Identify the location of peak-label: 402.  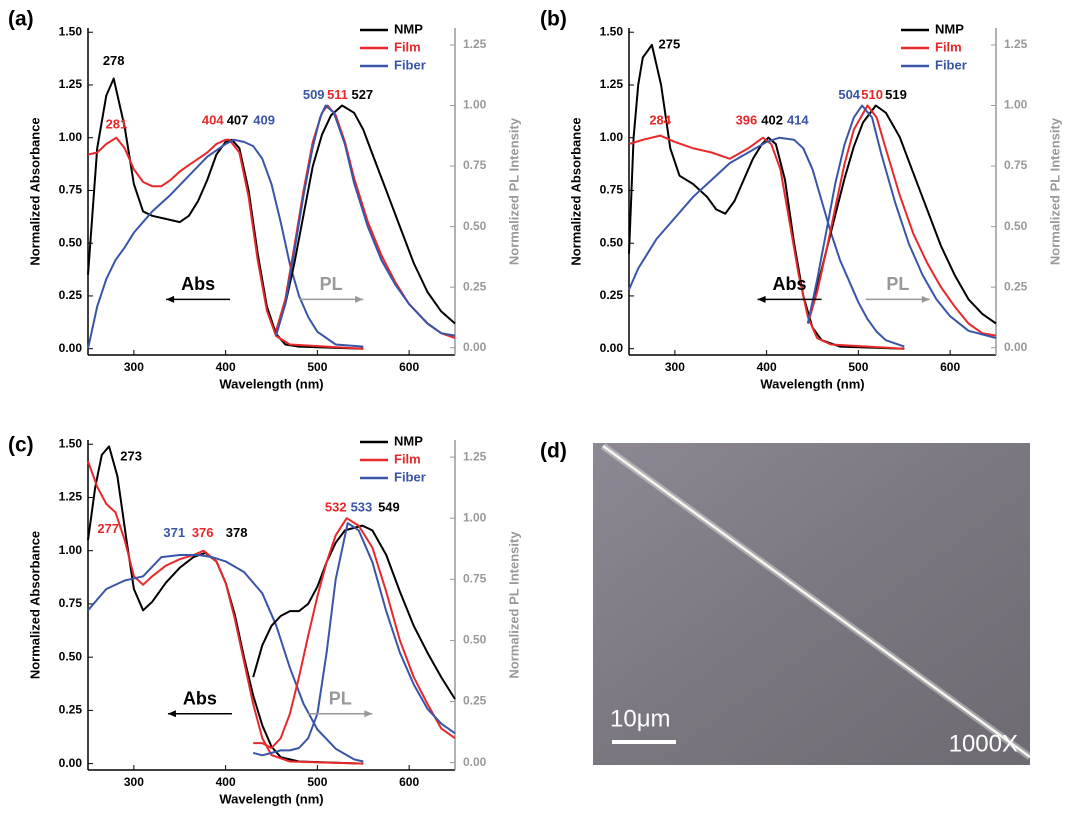
(772, 119).